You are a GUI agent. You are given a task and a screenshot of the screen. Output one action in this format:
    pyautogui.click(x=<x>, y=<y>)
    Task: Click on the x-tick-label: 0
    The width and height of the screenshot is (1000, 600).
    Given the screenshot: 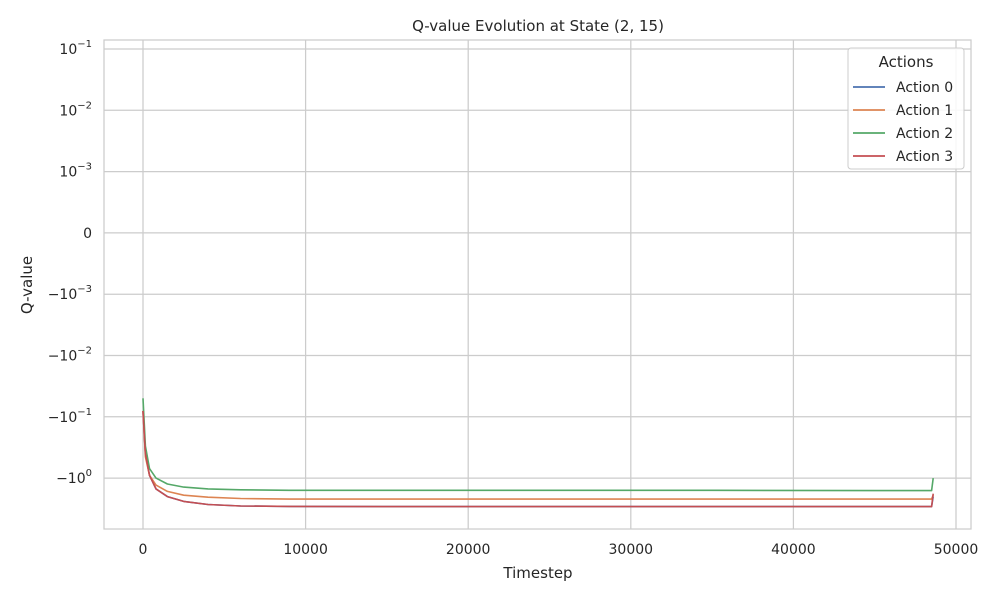 What is the action you would take?
    pyautogui.click(x=143, y=550)
    